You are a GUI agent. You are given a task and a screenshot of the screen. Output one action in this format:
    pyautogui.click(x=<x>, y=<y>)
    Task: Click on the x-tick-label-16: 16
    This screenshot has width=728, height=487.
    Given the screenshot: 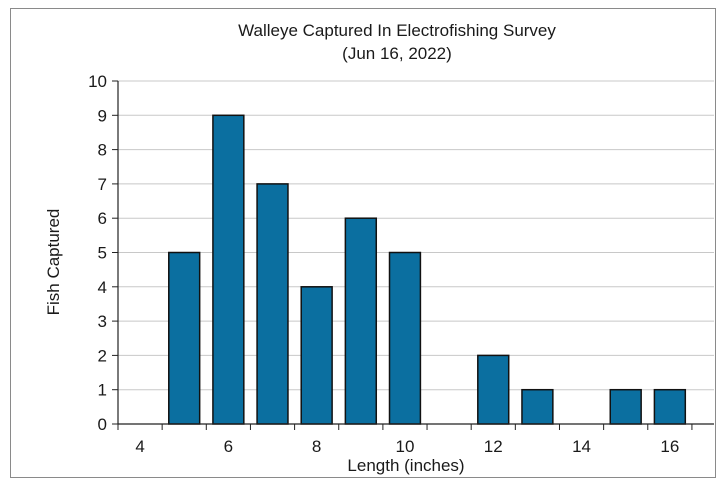 What is the action you would take?
    pyautogui.click(x=669, y=446)
    